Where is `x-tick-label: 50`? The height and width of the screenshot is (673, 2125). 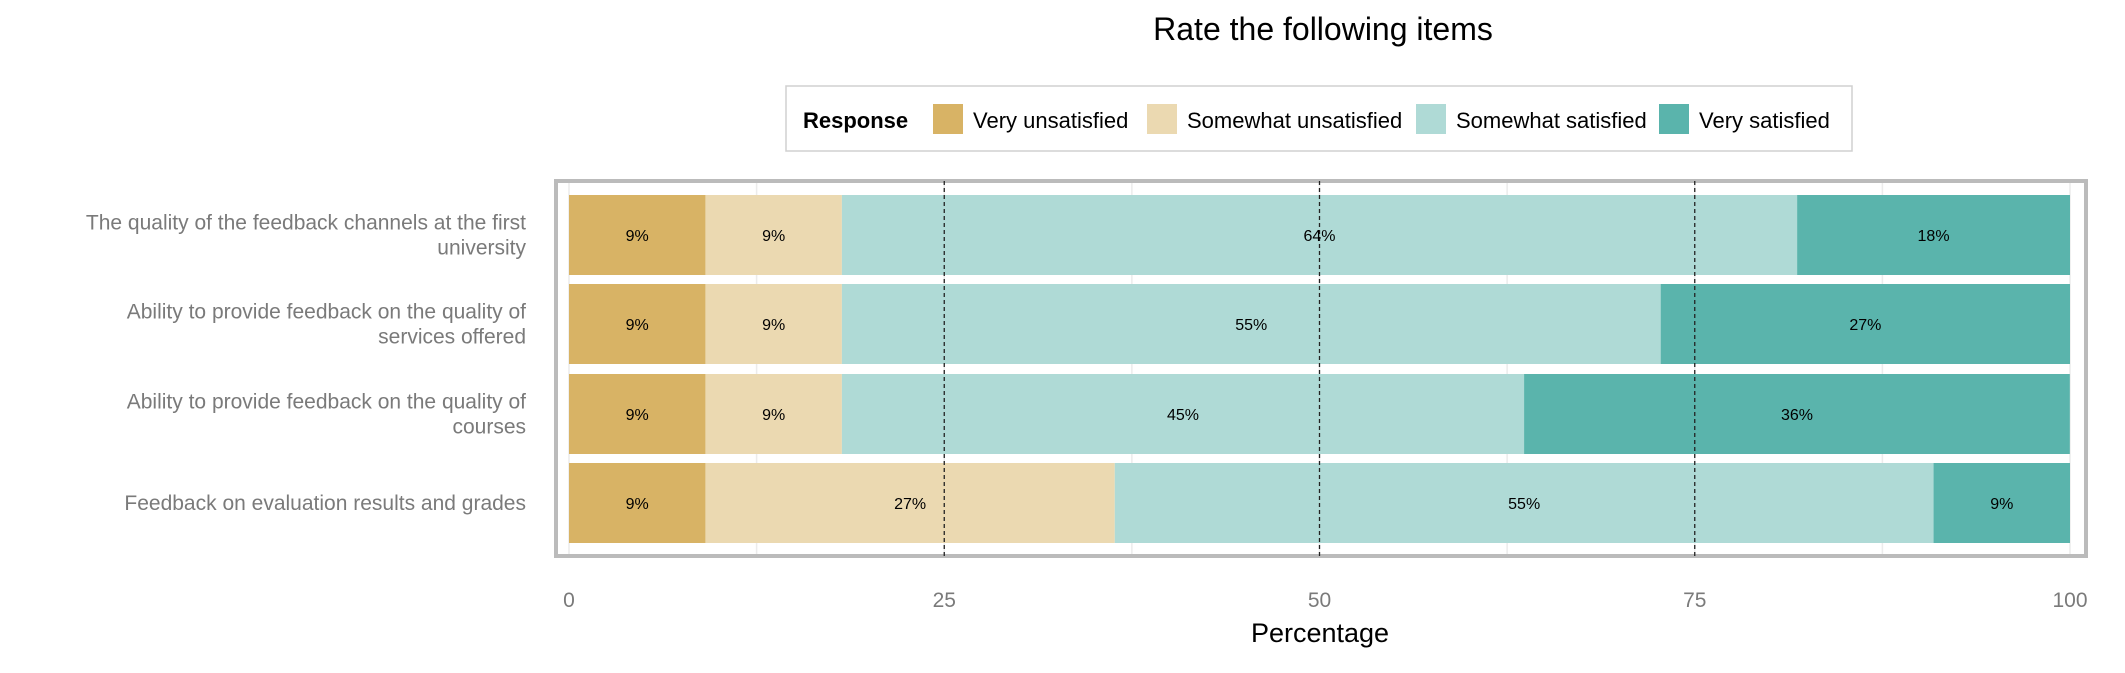 x-tick-label: 50 is located at coordinates (1319, 600).